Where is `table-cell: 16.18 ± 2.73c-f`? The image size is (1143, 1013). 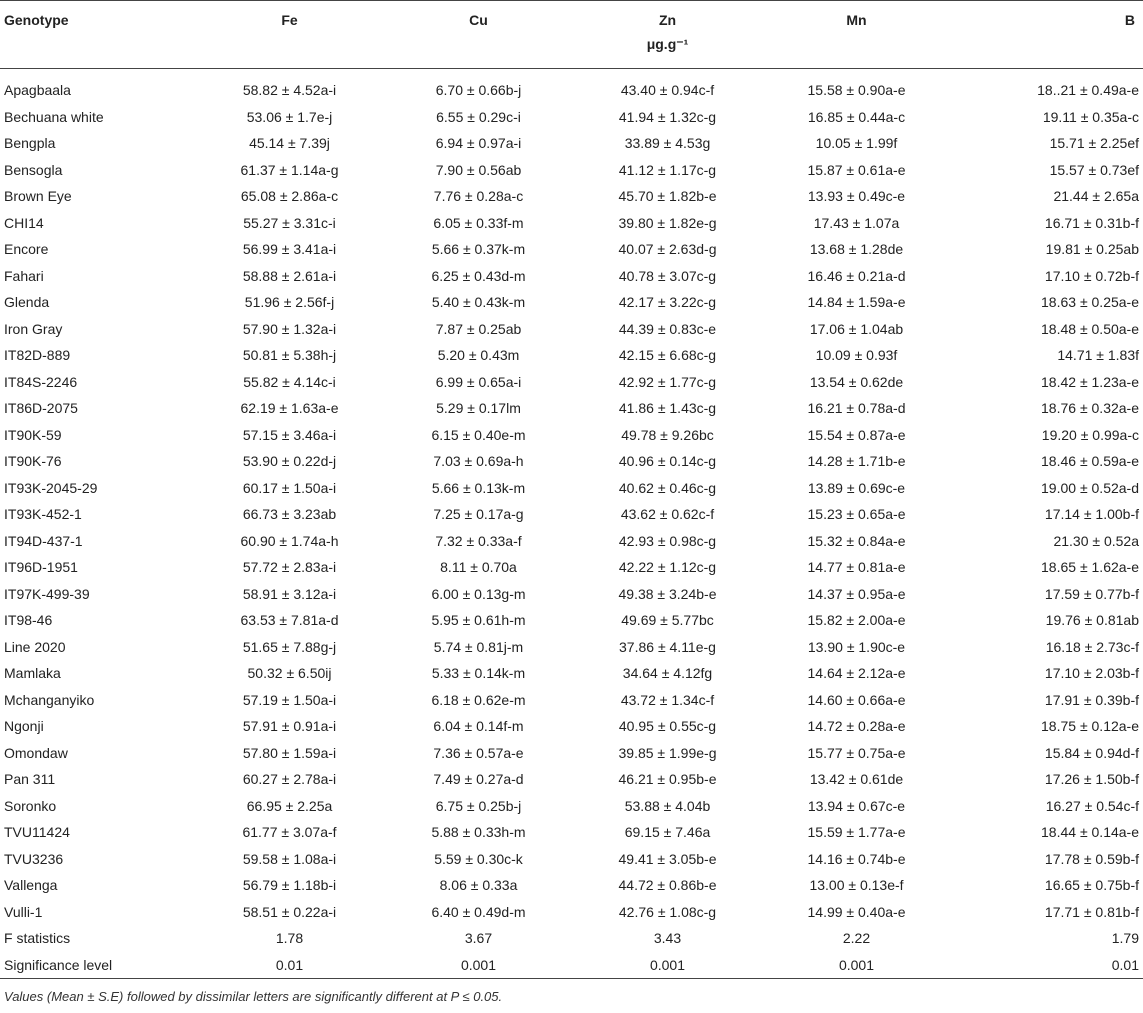
table-cell: 16.18 ± 2.73c-f is located at coordinates (1092, 646).